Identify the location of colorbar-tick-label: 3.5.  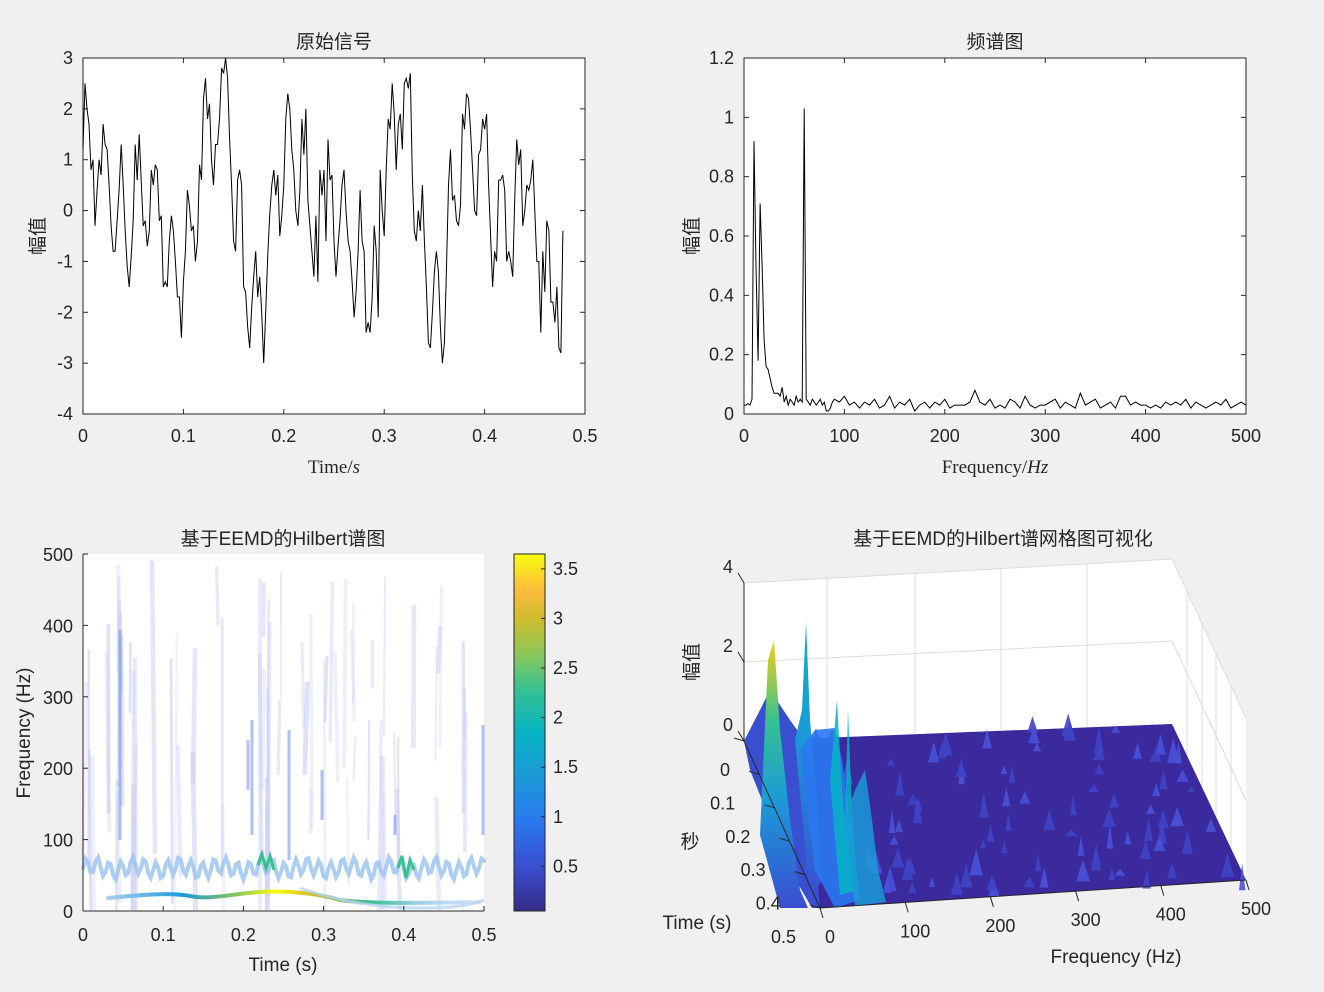
(565, 569).